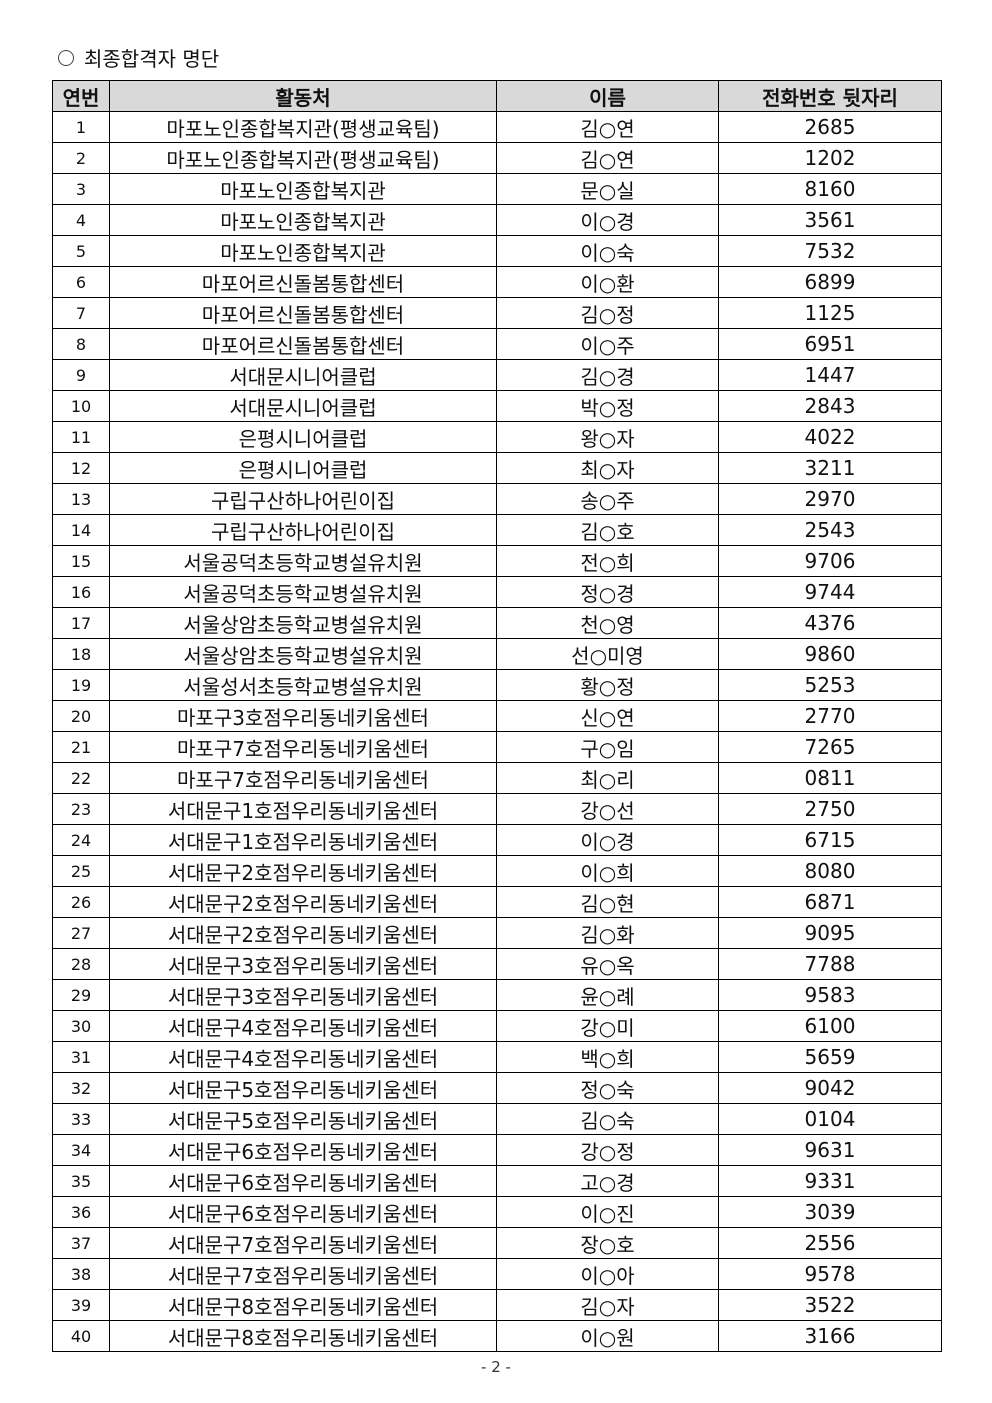 This screenshot has width=992, height=1403. What do you see at coordinates (81, 530) in the screenshot?
I see `row-number: 14` at bounding box center [81, 530].